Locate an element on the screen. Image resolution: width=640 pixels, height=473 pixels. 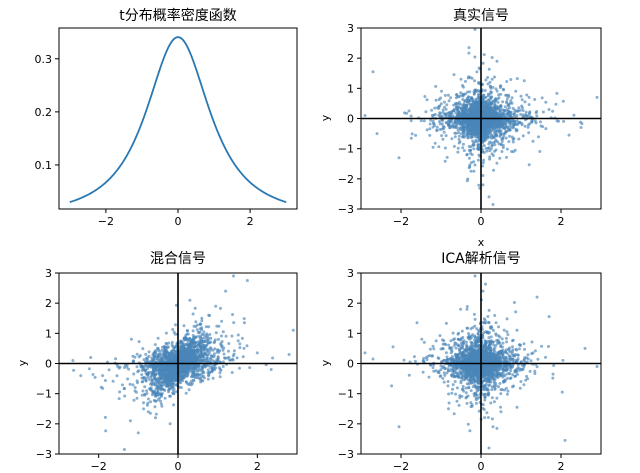
panel-1-plot-area is located at coordinates (178, 119).